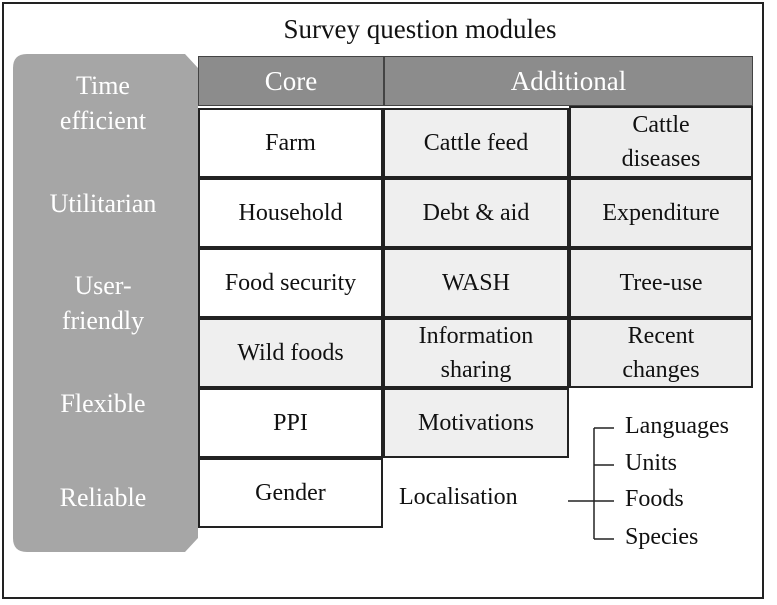  I want to click on module-information-sharing: Information sharing, so click(476, 353).